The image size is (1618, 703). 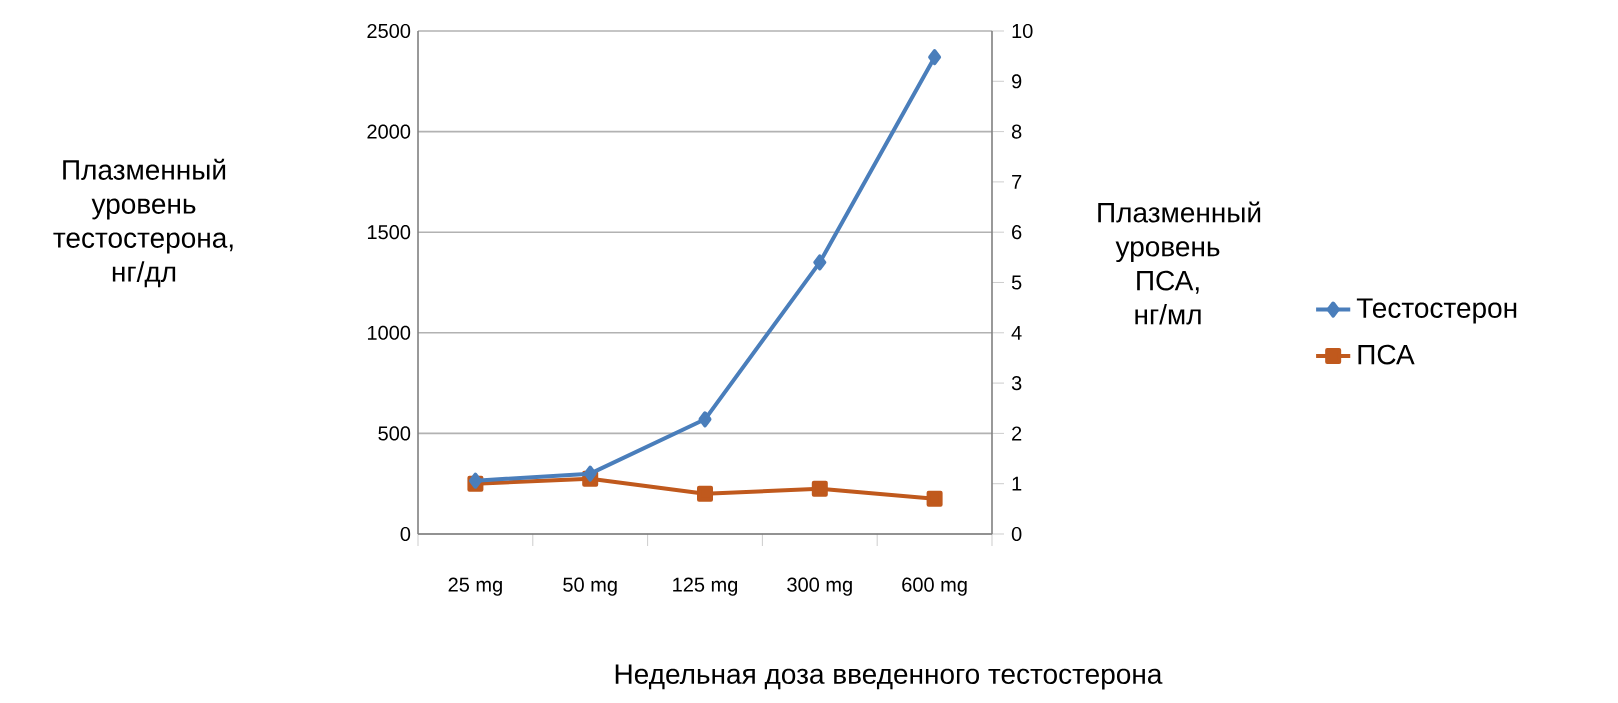 I want to click on y2-tick-label: 4, so click(x=1016, y=332).